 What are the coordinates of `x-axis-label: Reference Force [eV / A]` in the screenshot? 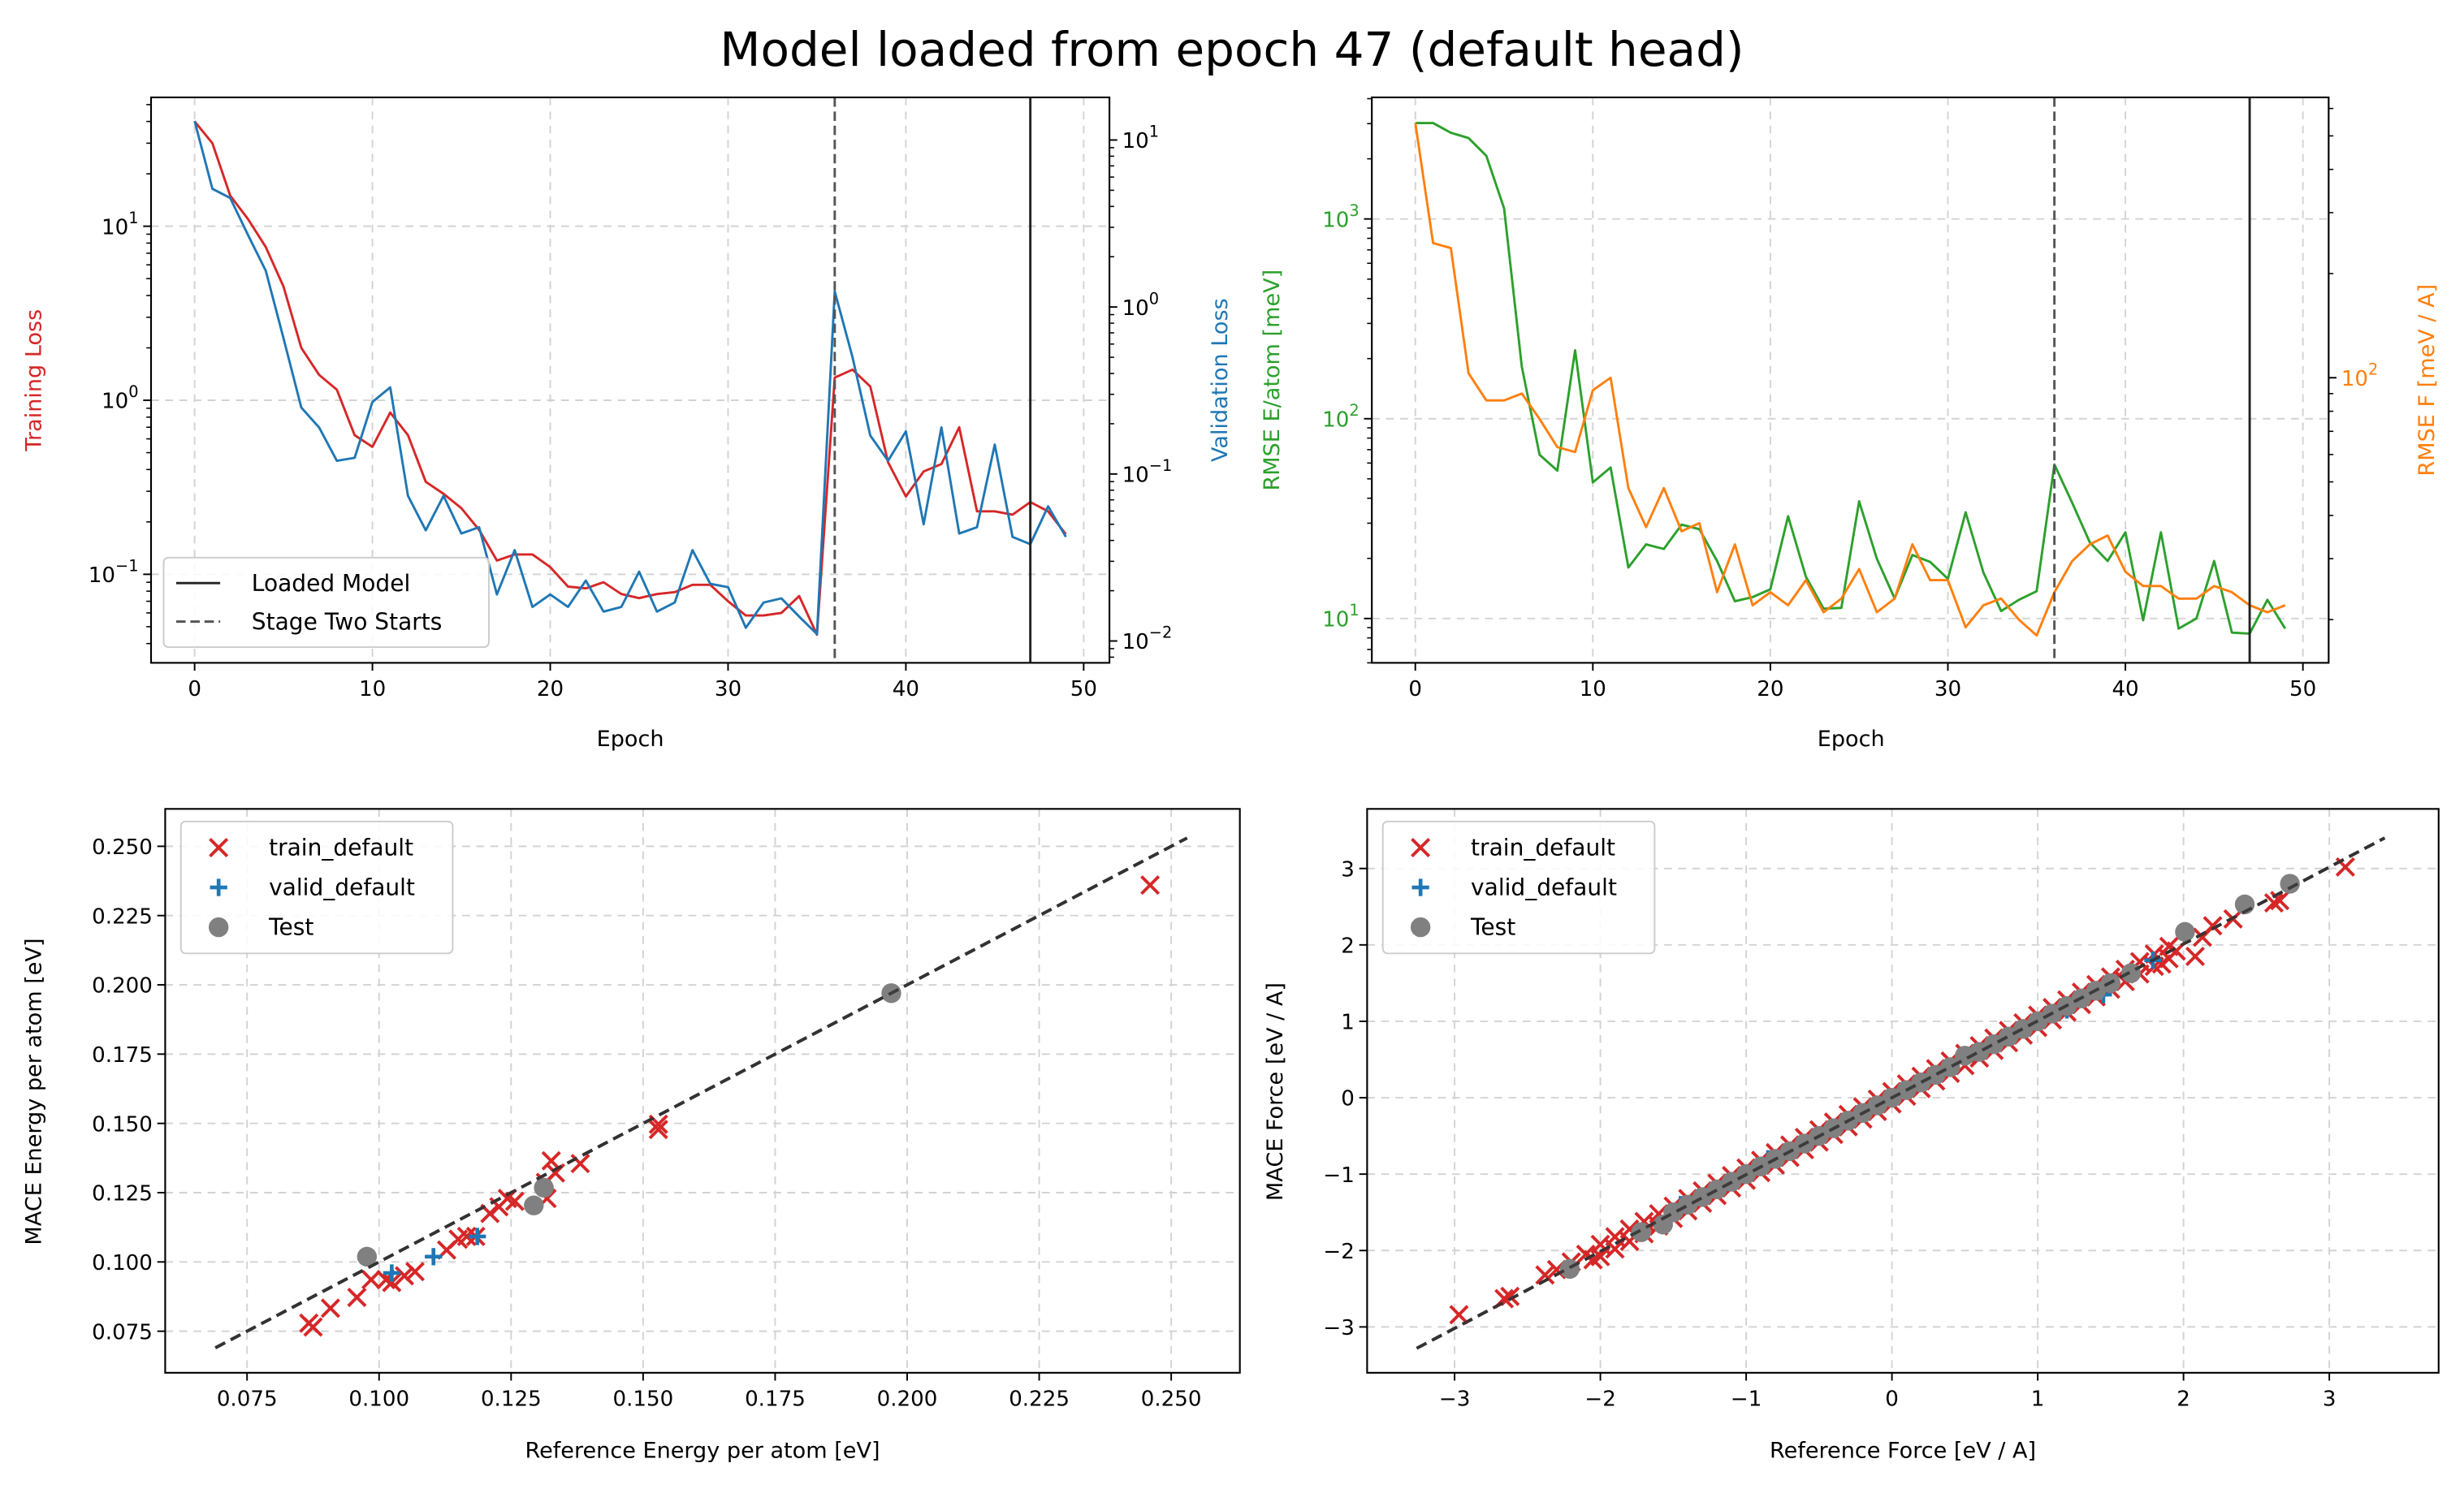 It's located at (1903, 1450).